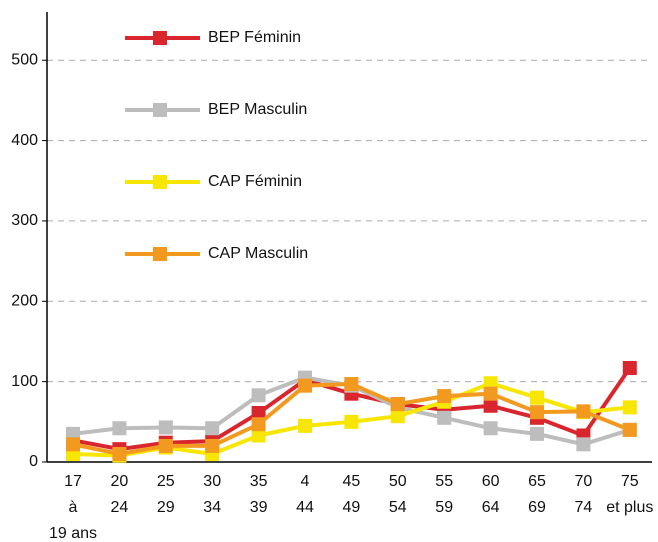 This screenshot has height=542, width=658. What do you see at coordinates (398, 481) in the screenshot?
I see `x-tick-label: 50` at bounding box center [398, 481].